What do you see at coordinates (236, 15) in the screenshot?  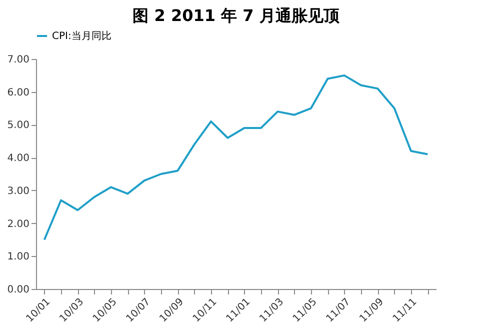 I see `chart-title: 图 2 2011 年 7 月通胀见顶` at bounding box center [236, 15].